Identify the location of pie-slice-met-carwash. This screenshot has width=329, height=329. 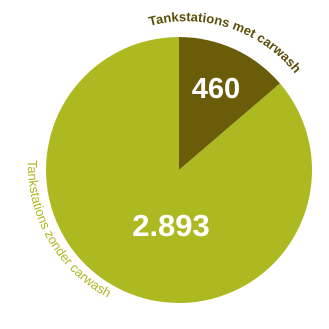
(229, 103).